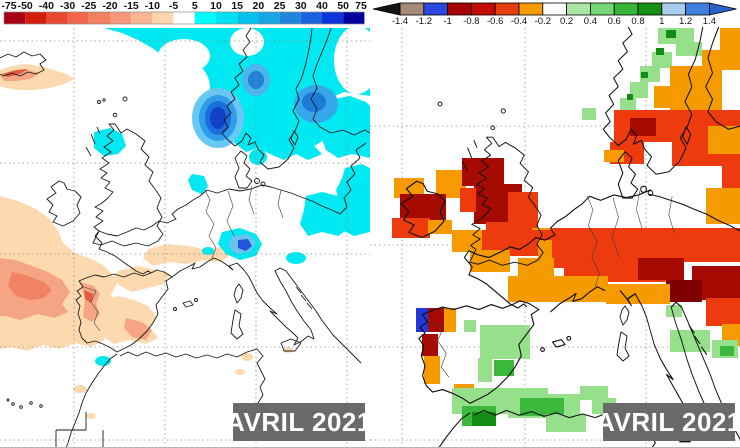  I want to click on colorbar-tick-label: -25, so click(88, 6).